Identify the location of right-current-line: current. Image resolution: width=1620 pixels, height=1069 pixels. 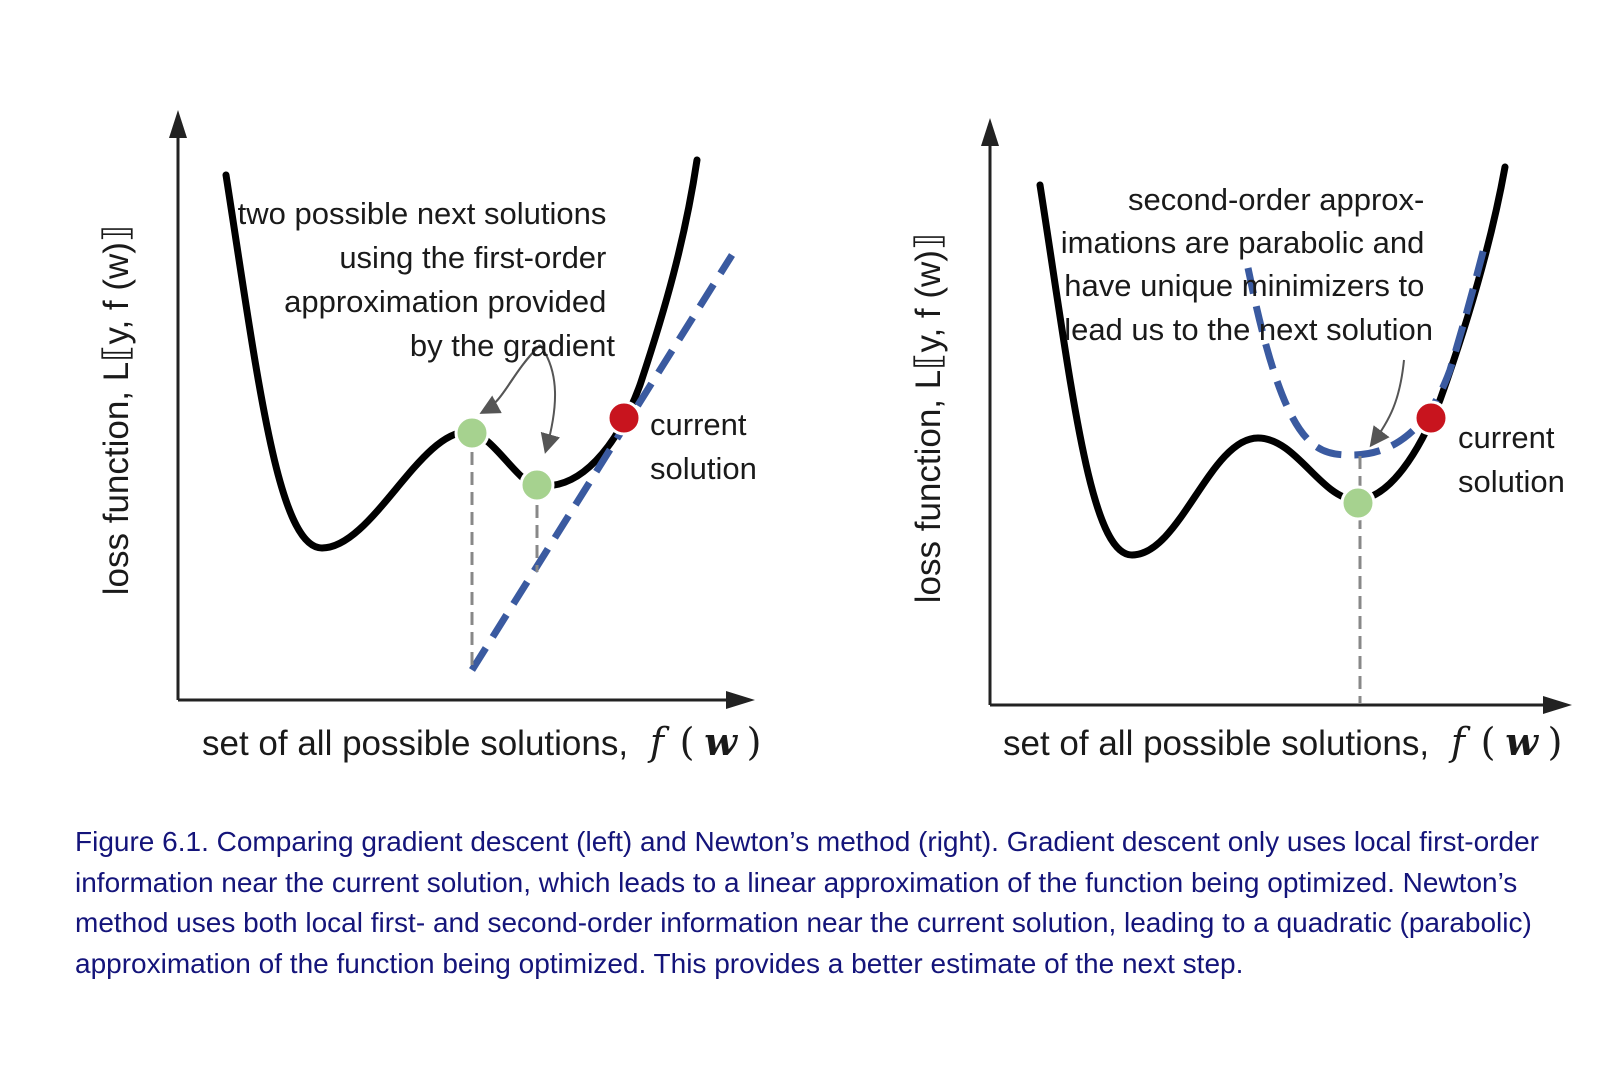
(1506, 437).